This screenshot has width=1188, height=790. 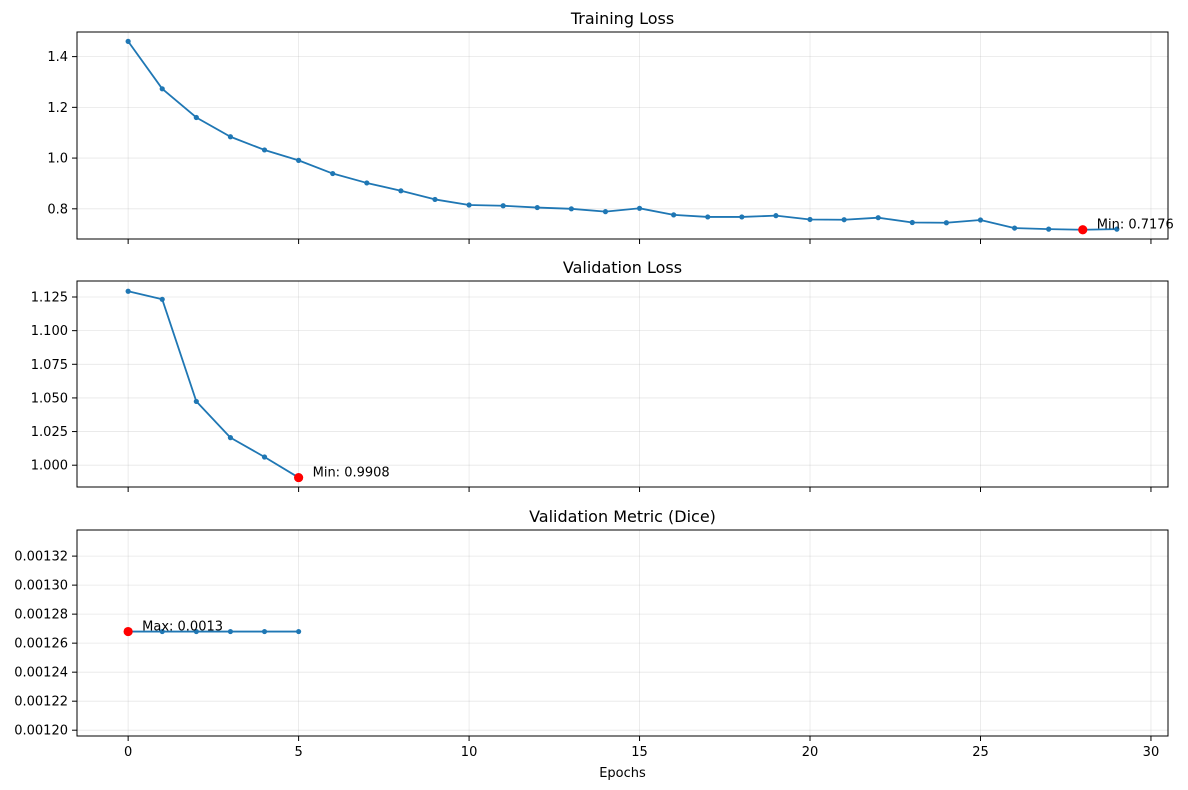 What do you see at coordinates (41, 615) in the screenshot?
I see `y-tick-label: 0.00128` at bounding box center [41, 615].